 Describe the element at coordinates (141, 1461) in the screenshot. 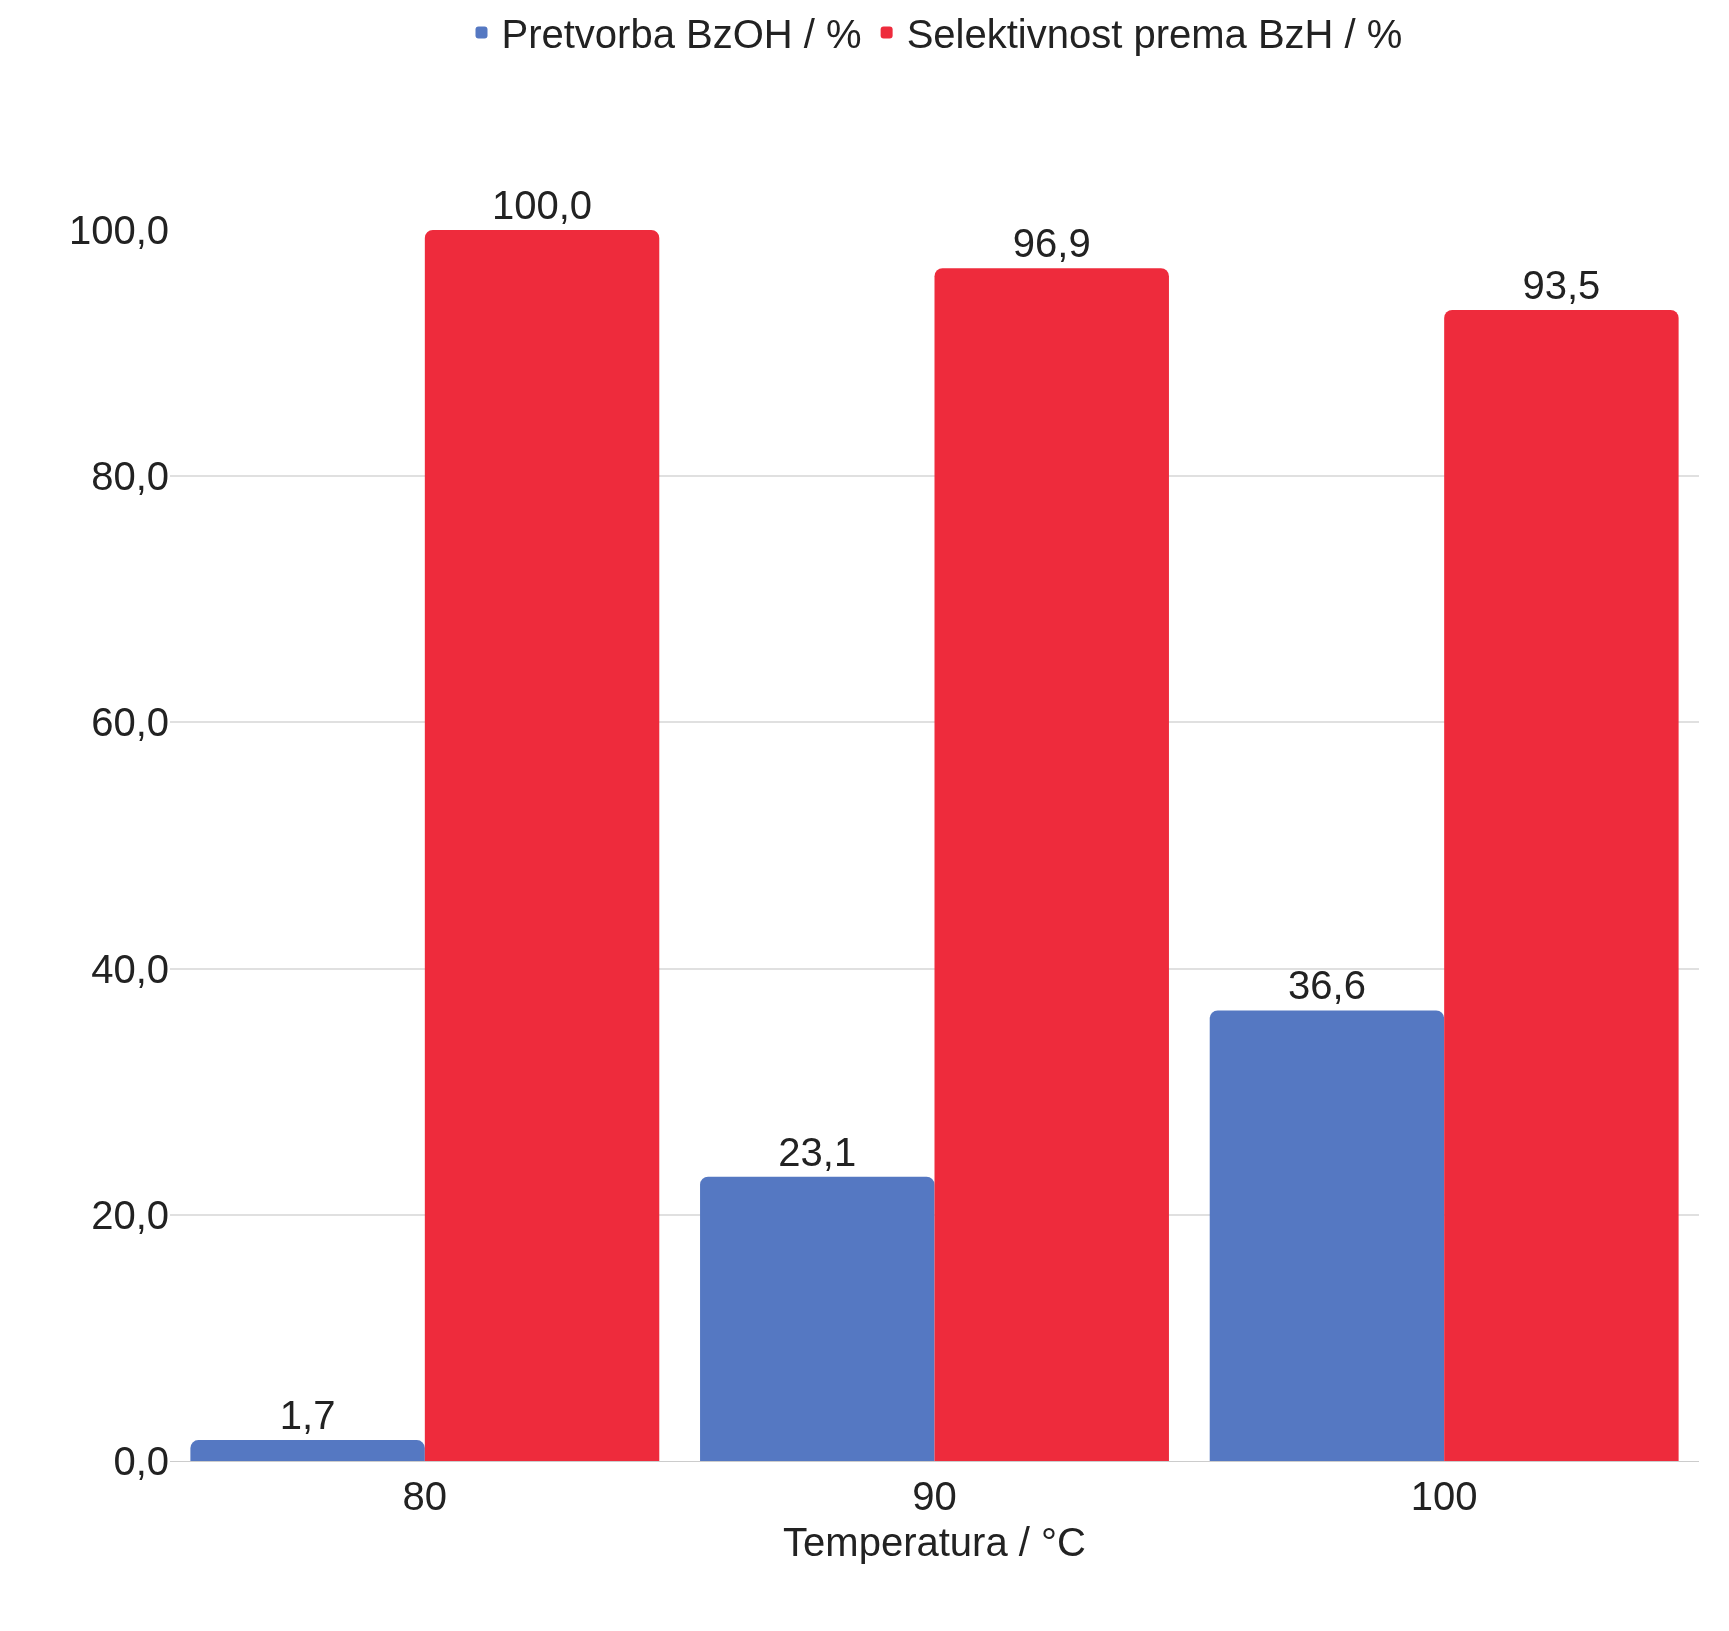

I see `y-tick-label: 0,0` at that location.